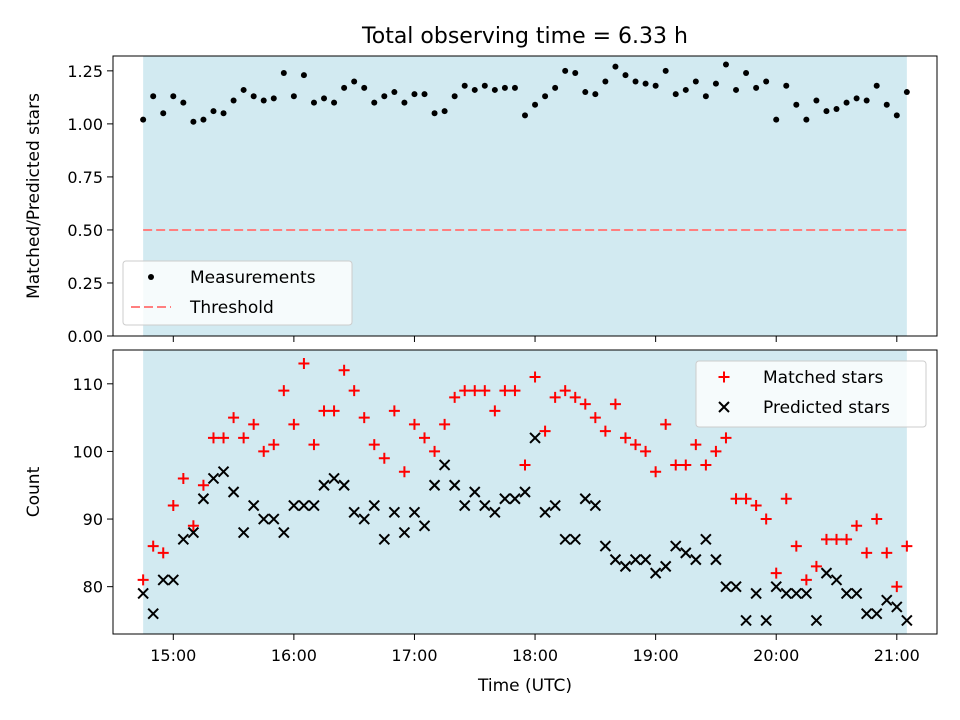 This screenshot has height=720, width=960. What do you see at coordinates (87, 451) in the screenshot?
I see `y-tick-label: 100` at bounding box center [87, 451].